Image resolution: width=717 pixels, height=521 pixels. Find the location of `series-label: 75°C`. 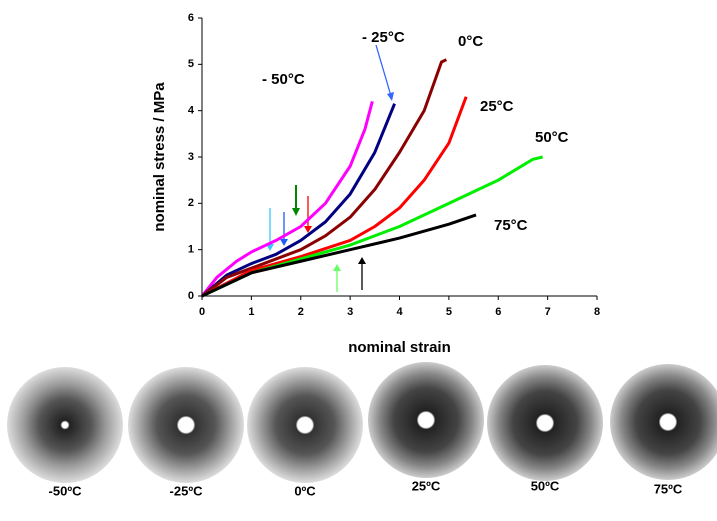

series-label: 75°C is located at coordinates (511, 225).